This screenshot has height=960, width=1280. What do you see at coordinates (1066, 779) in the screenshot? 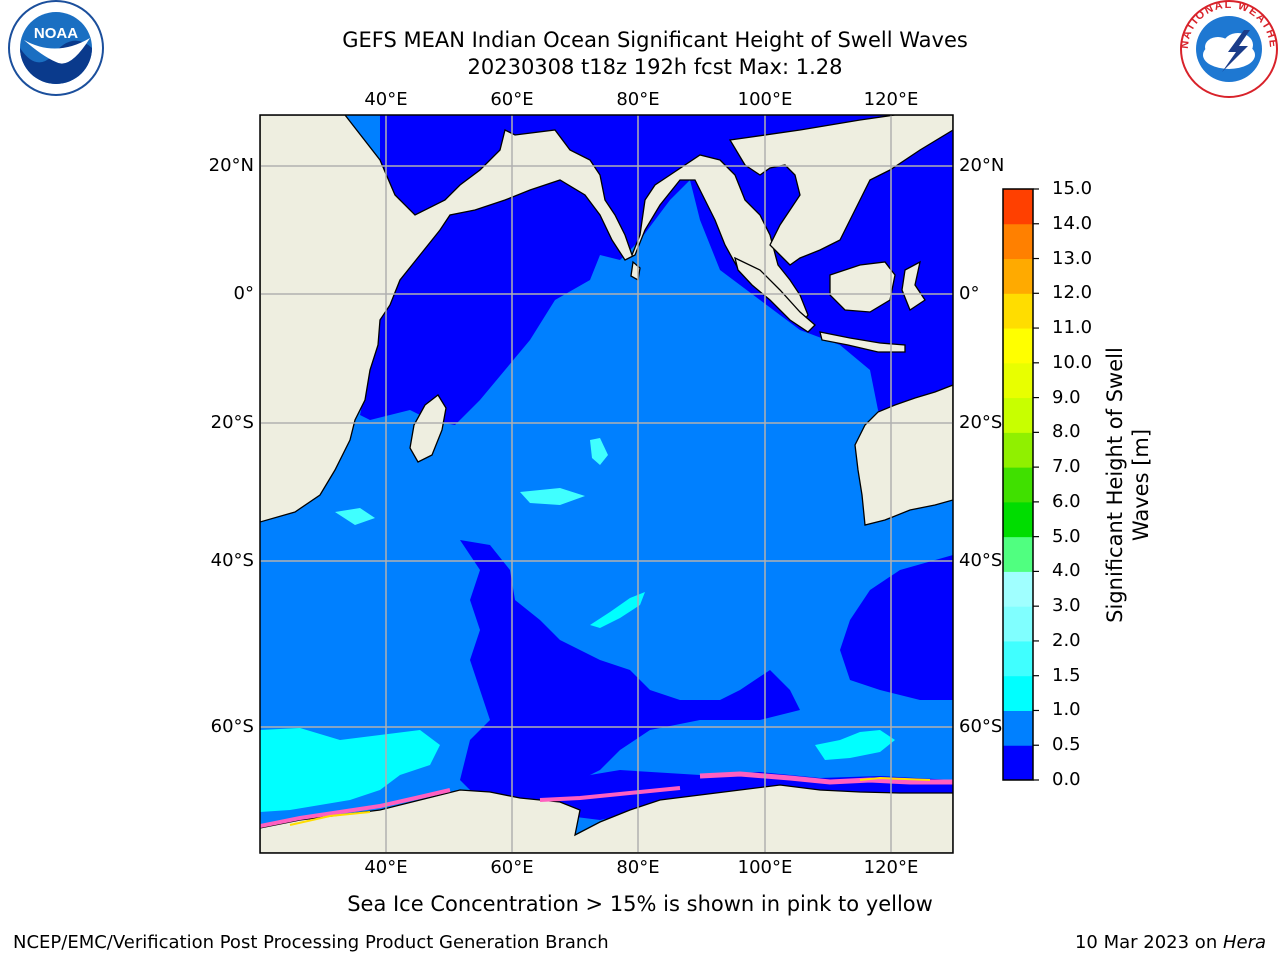
I see `colorbar-tick-label: 0.0` at bounding box center [1066, 779].